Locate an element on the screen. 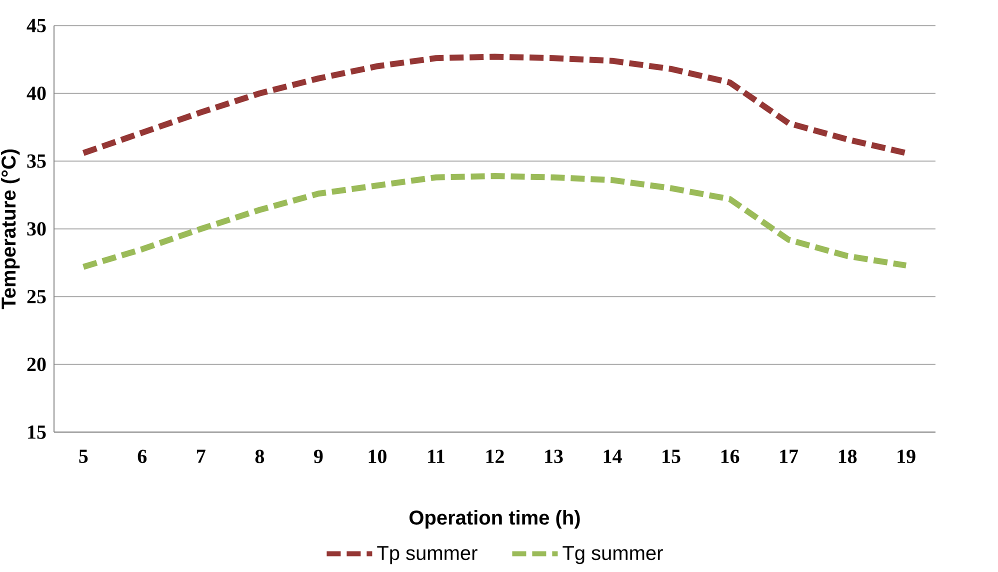  y-tick-label: 30 is located at coordinates (36, 229).